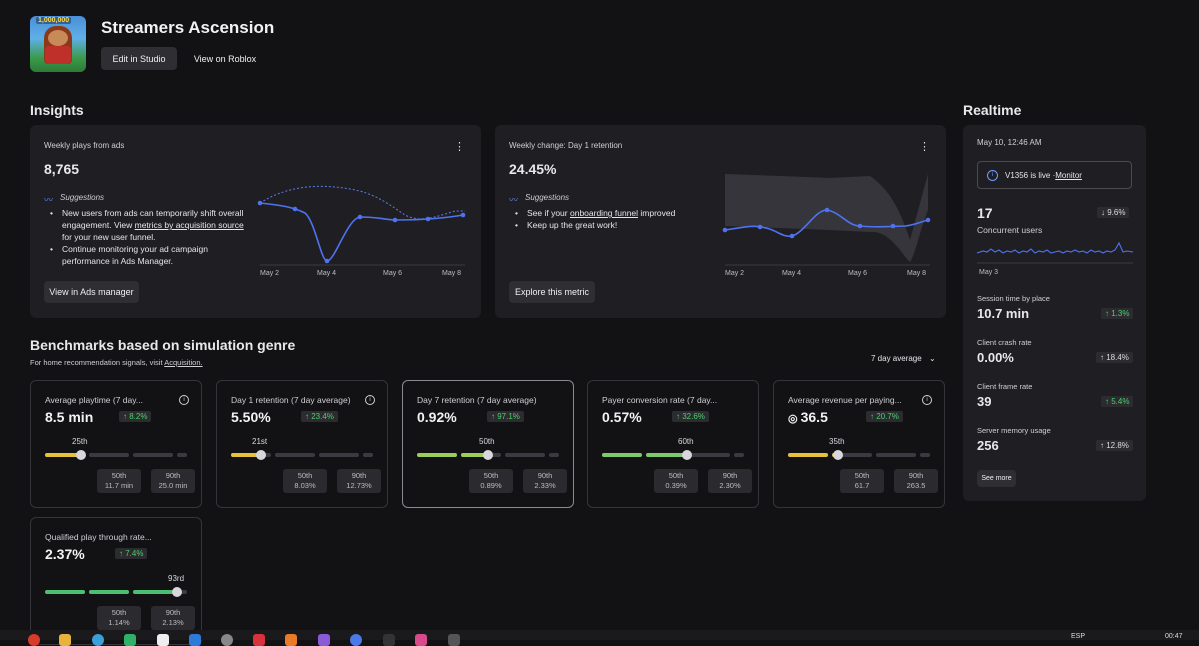  I want to click on benchmark-delta: ↑ 7.4%, so click(131, 553).